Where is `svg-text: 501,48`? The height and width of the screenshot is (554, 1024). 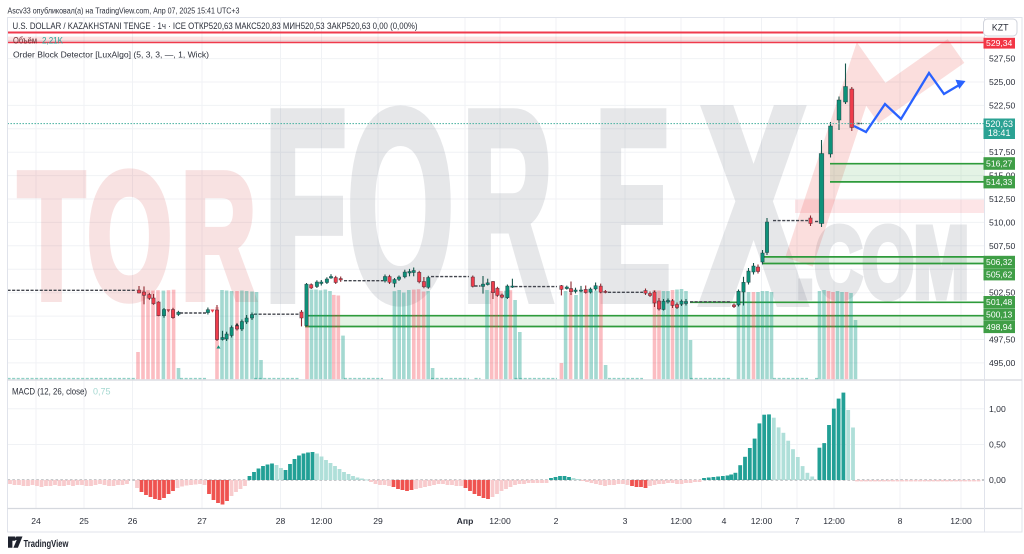
svg-text: 501,48 is located at coordinates (999, 302).